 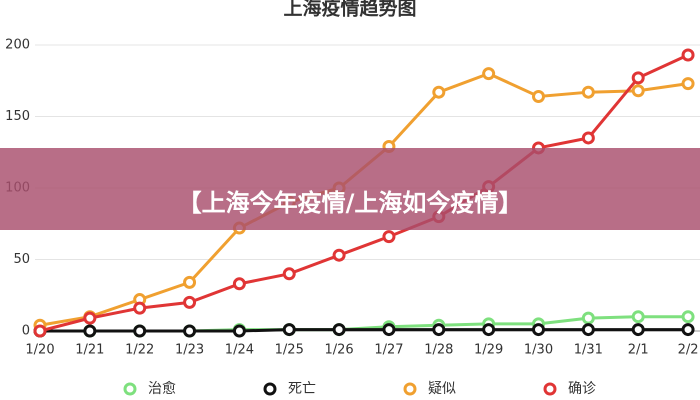 What do you see at coordinates (39, 350) in the screenshot?
I see `x-tick-label: 1/20` at bounding box center [39, 350].